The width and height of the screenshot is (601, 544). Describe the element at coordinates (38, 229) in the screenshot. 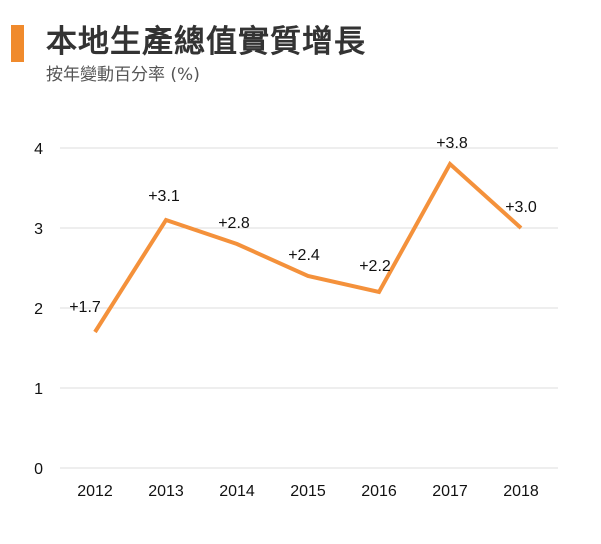

I see `y-tick-label-3: 3` at that location.